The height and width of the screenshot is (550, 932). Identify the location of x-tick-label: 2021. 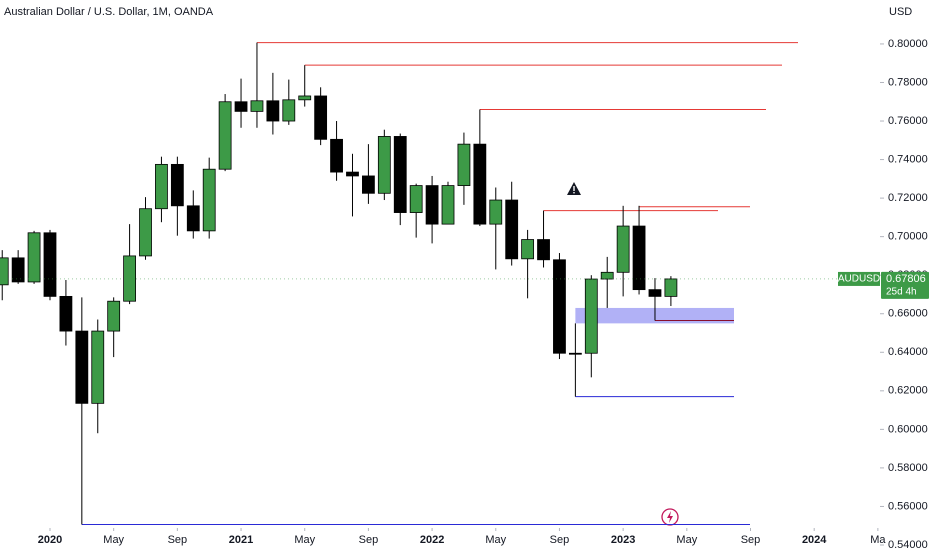
(241, 540).